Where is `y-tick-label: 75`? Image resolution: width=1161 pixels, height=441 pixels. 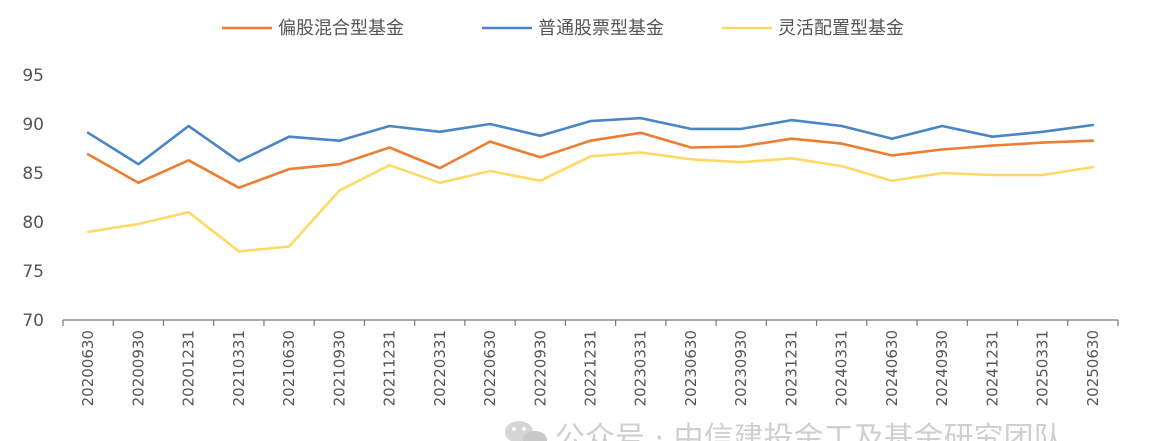 y-tick-label: 75 is located at coordinates (33, 272).